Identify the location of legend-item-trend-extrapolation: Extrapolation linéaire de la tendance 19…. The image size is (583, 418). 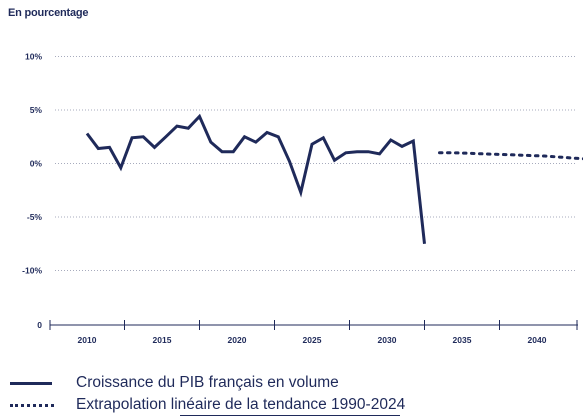
(207, 405).